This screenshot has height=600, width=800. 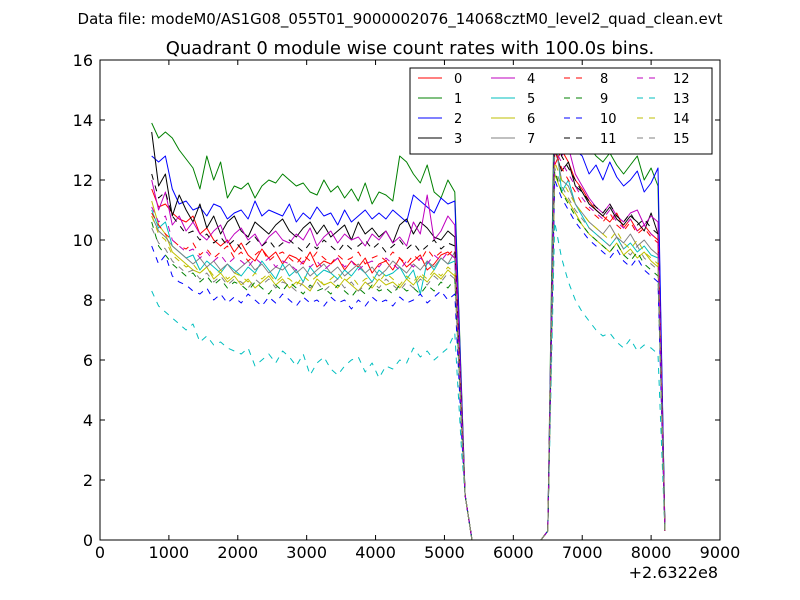 What do you see at coordinates (531, 119) in the screenshot?
I see `legend-label-6: 6` at bounding box center [531, 119].